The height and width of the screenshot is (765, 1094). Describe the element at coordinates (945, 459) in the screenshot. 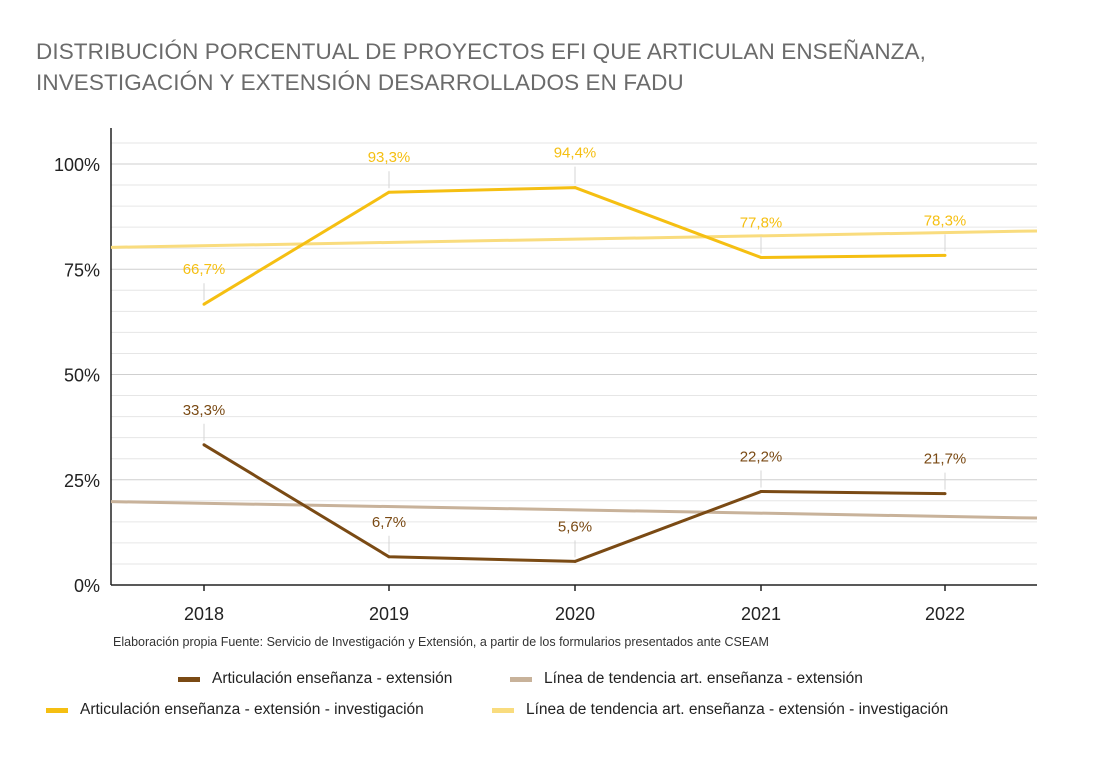

I see `data-label: 21,7%` at that location.